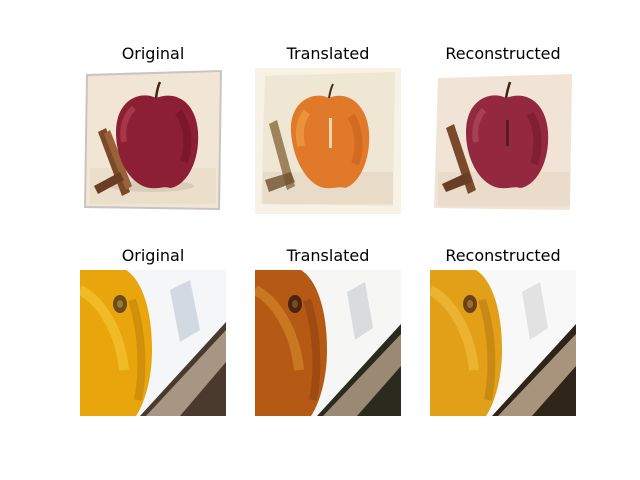  I want to click on panel-title-row1-reconstructed: Reconstructed, so click(503, 53).